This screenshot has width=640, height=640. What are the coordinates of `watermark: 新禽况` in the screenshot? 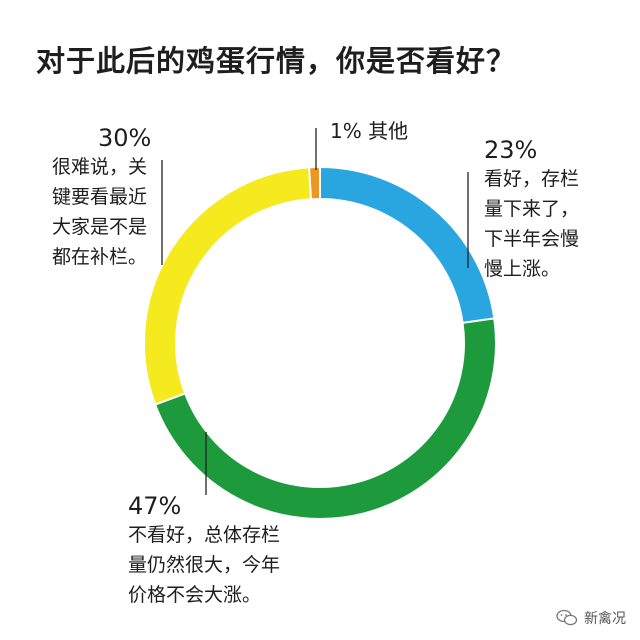 It's located at (591, 618).